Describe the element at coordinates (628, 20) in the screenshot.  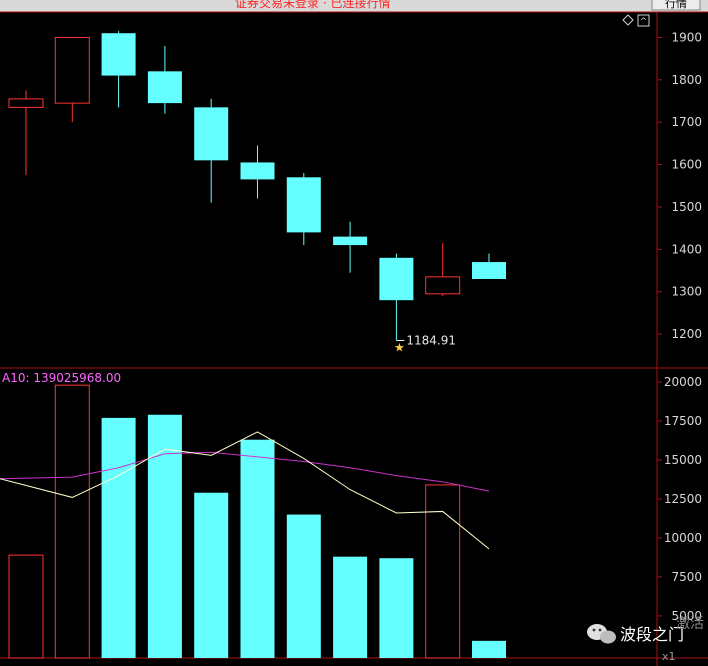
I see `diamond-icon` at that location.